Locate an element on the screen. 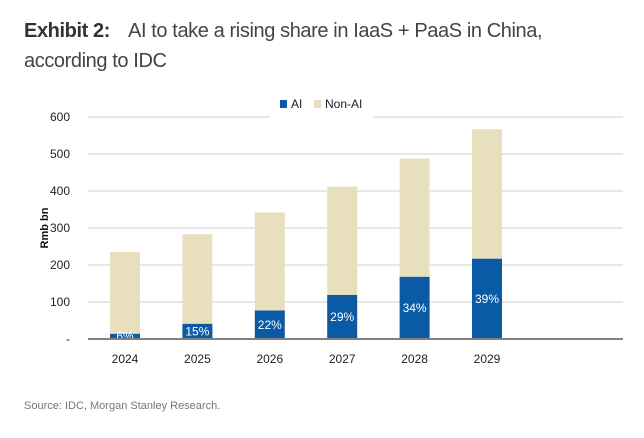  data-label-ai: 6% is located at coordinates (125, 336).